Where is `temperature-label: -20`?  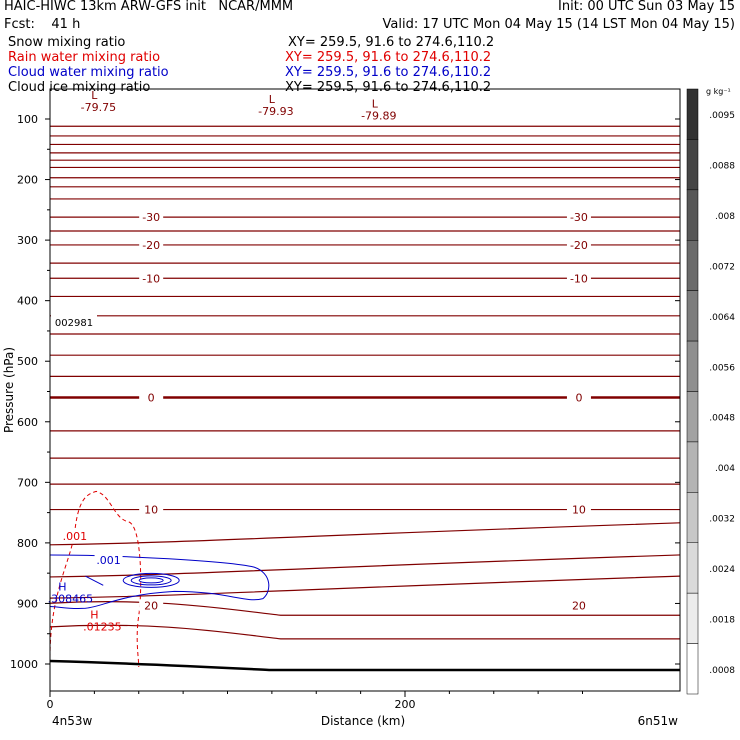
temperature-label: -20 is located at coordinates (151, 245).